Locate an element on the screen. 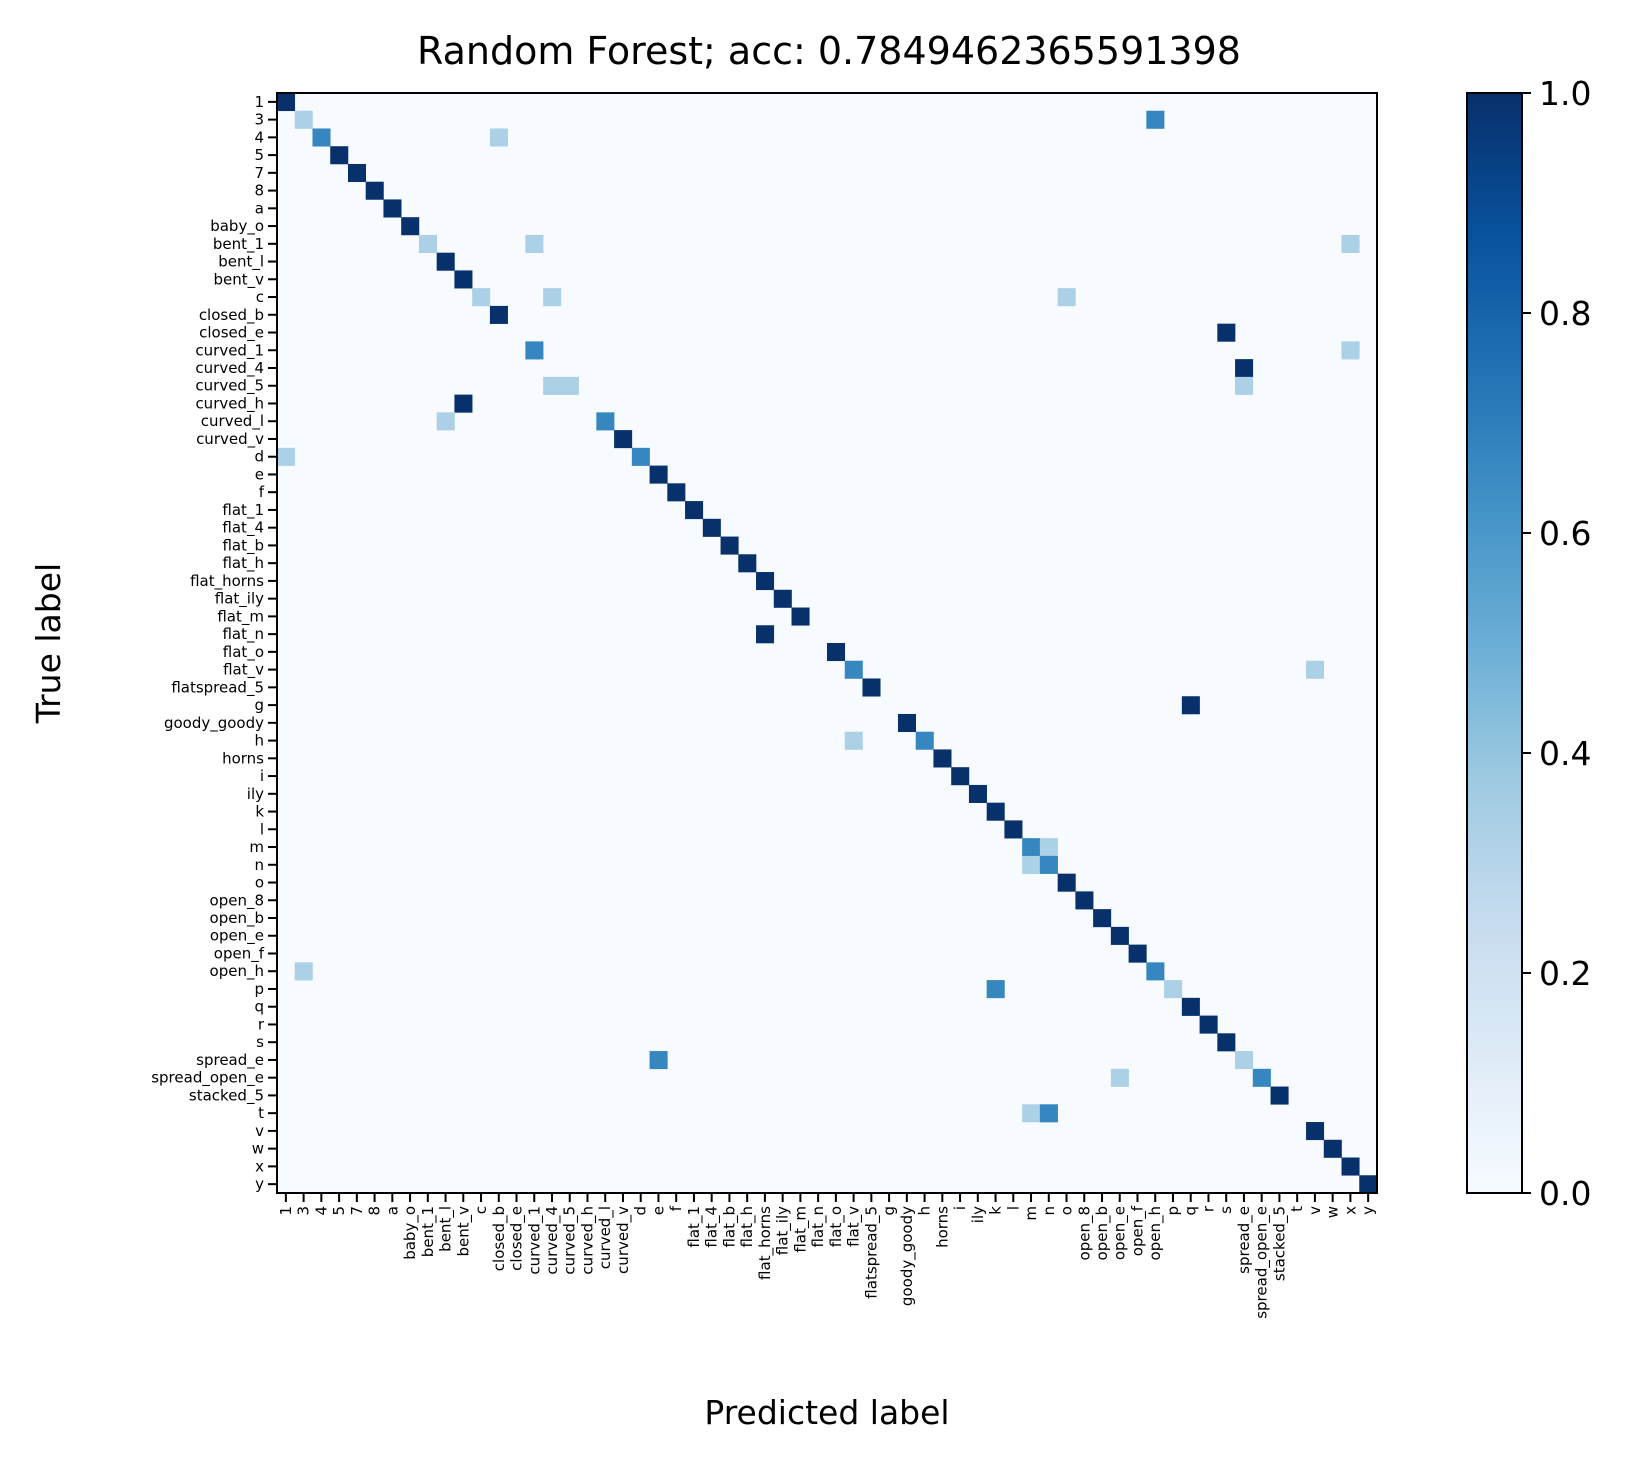  y-tick-label: y is located at coordinates (259, 1184).